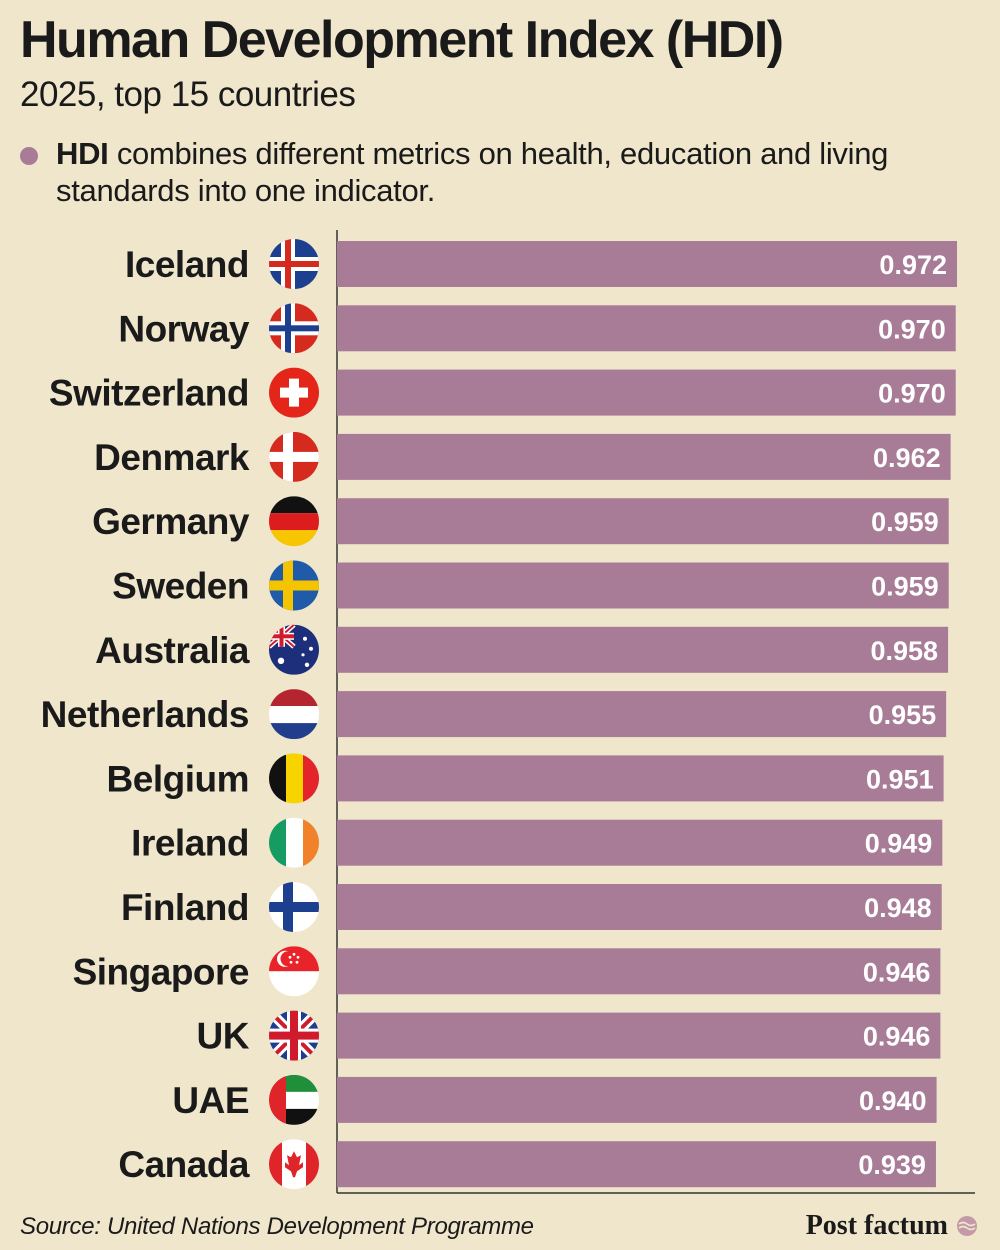 This screenshot has width=1000, height=1250. Describe the element at coordinates (294, 1035) in the screenshot. I see `uk-flag-icon` at that location.